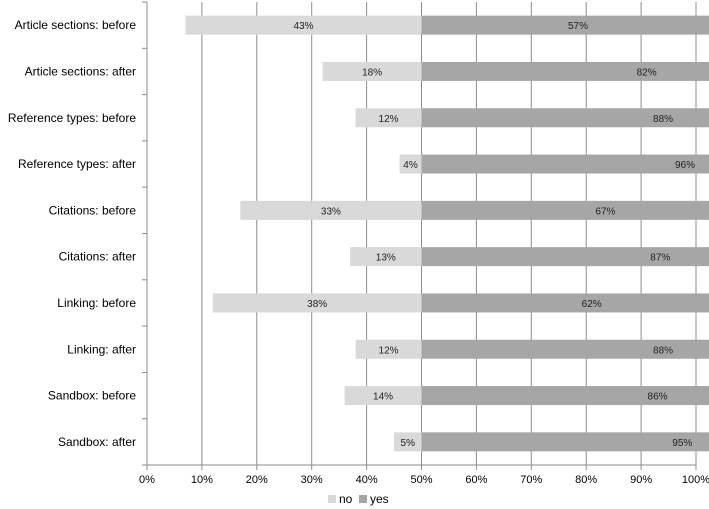  What do you see at coordinates (363, 499) in the screenshot?
I see `legend-swatch-yes` at bounding box center [363, 499].